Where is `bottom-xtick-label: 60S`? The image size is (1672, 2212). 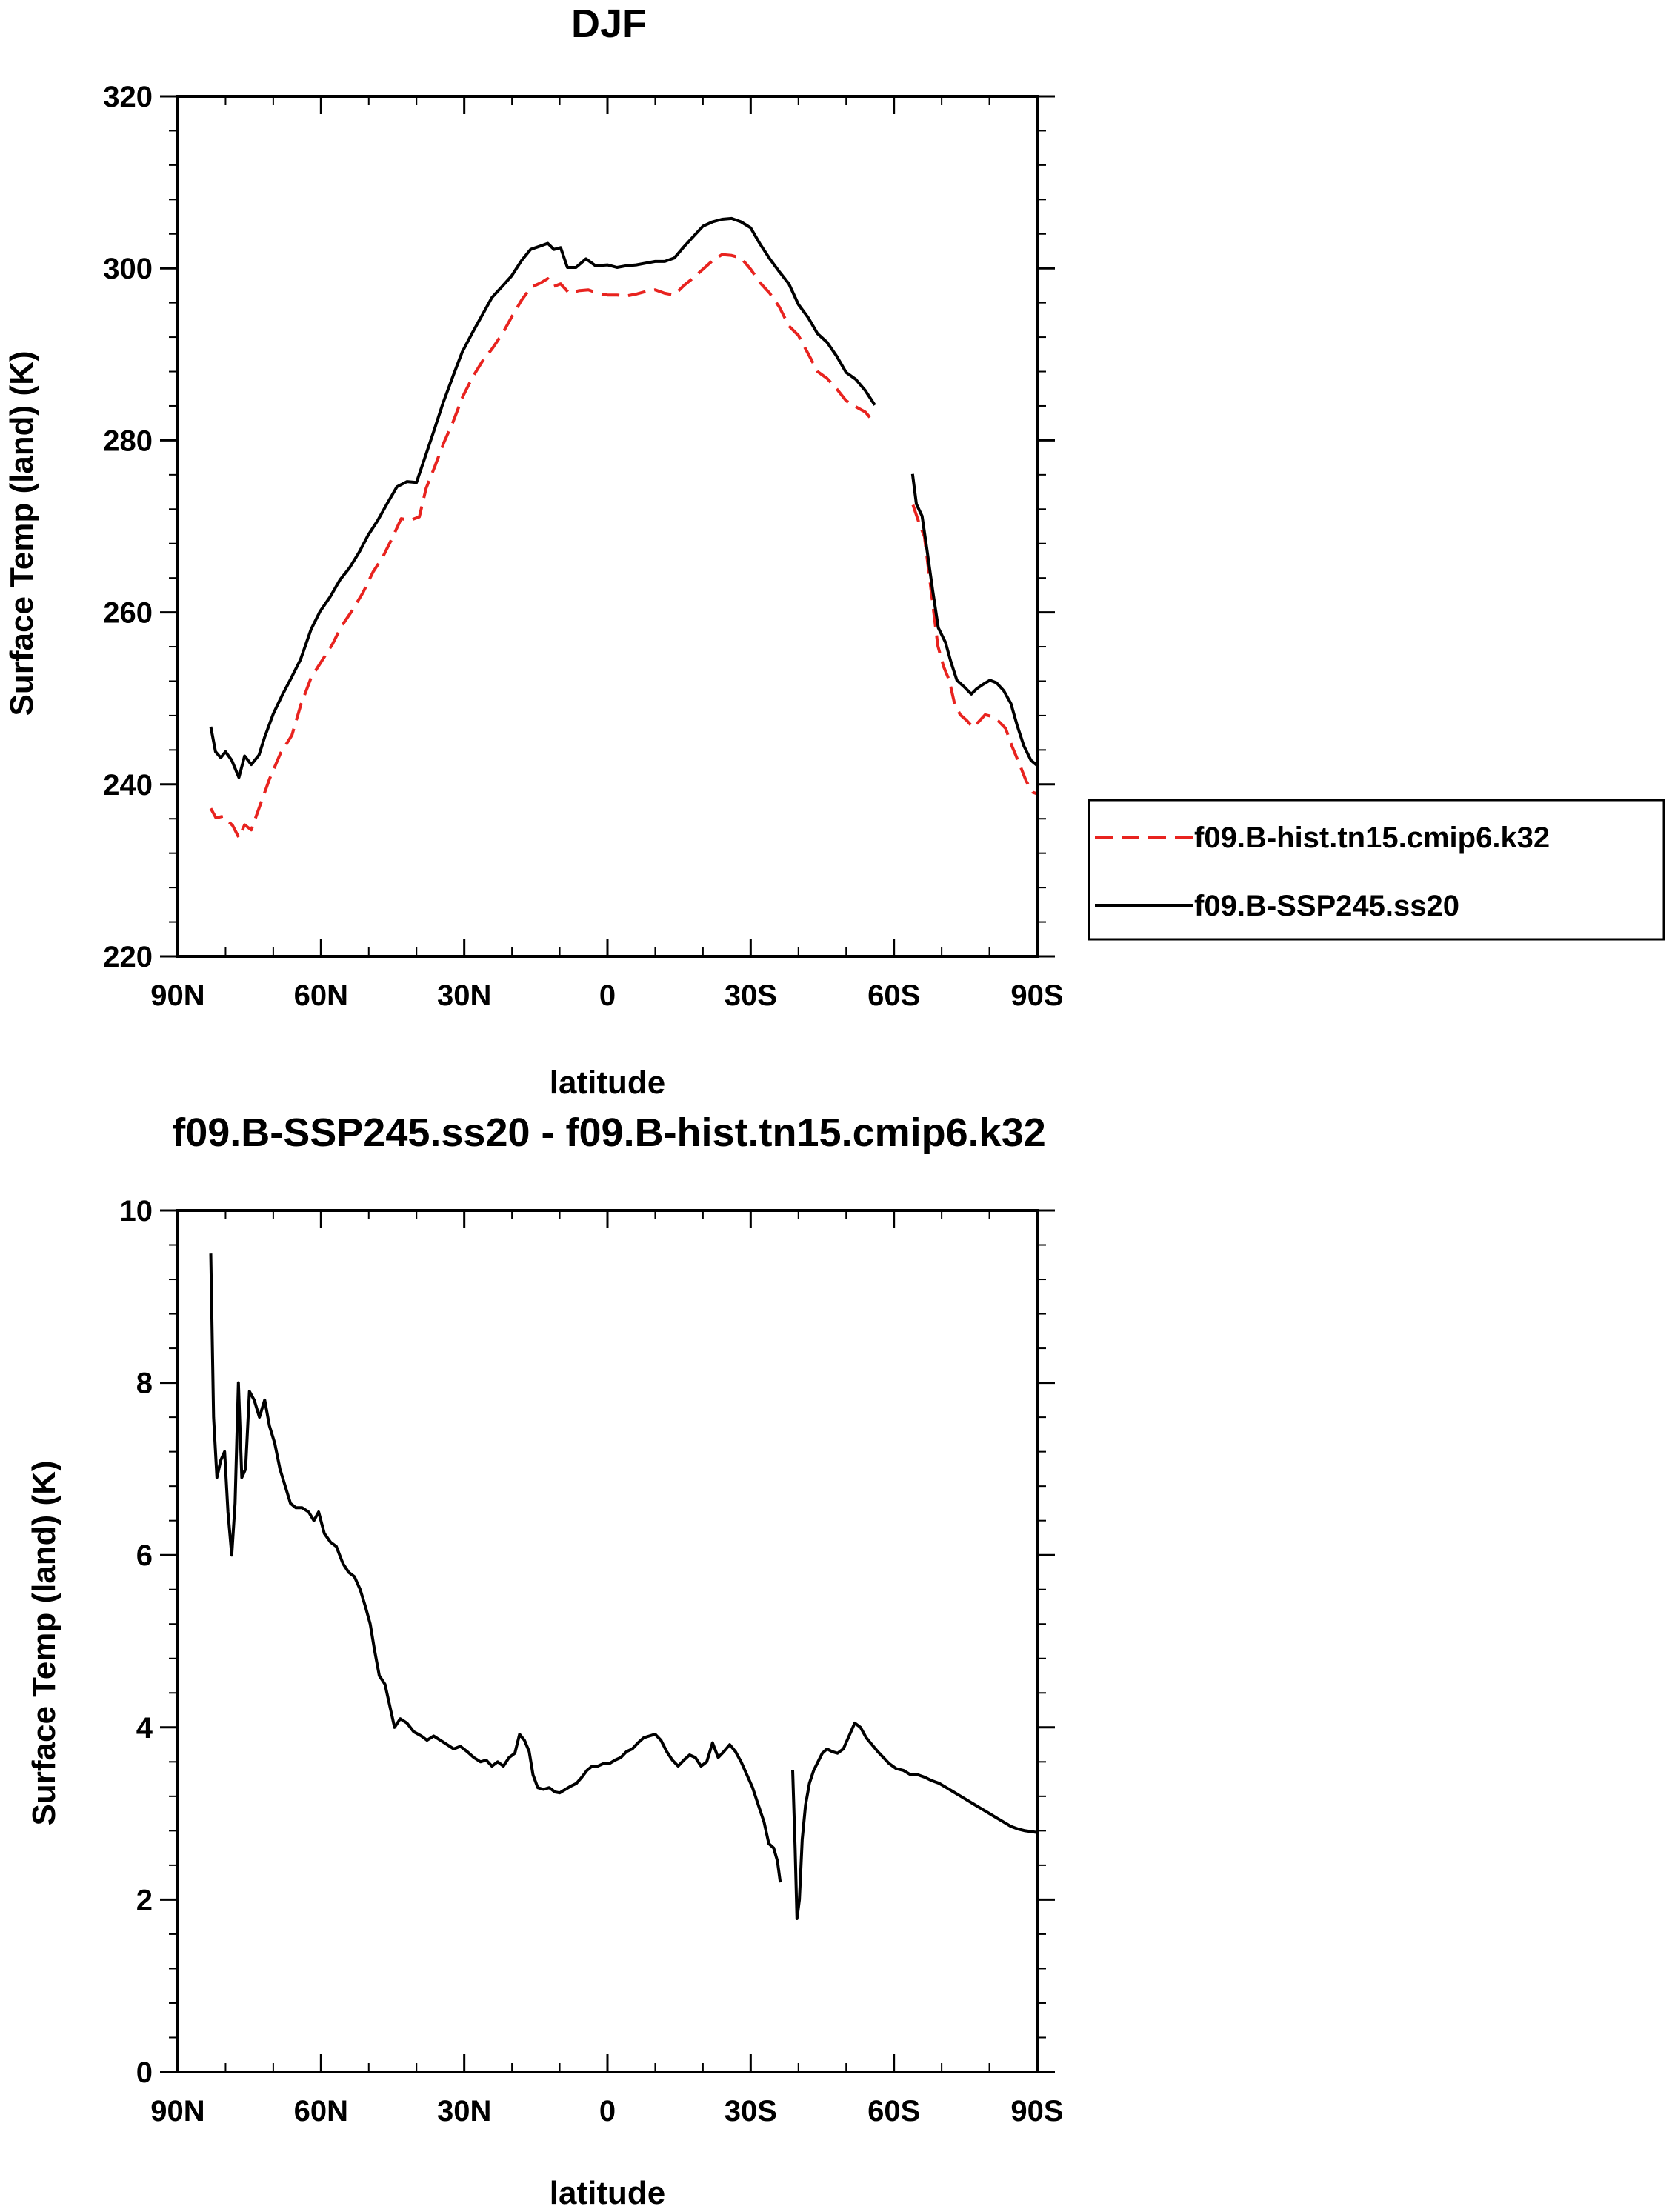 bottom-xtick-label: 60S is located at coordinates (893, 2111).